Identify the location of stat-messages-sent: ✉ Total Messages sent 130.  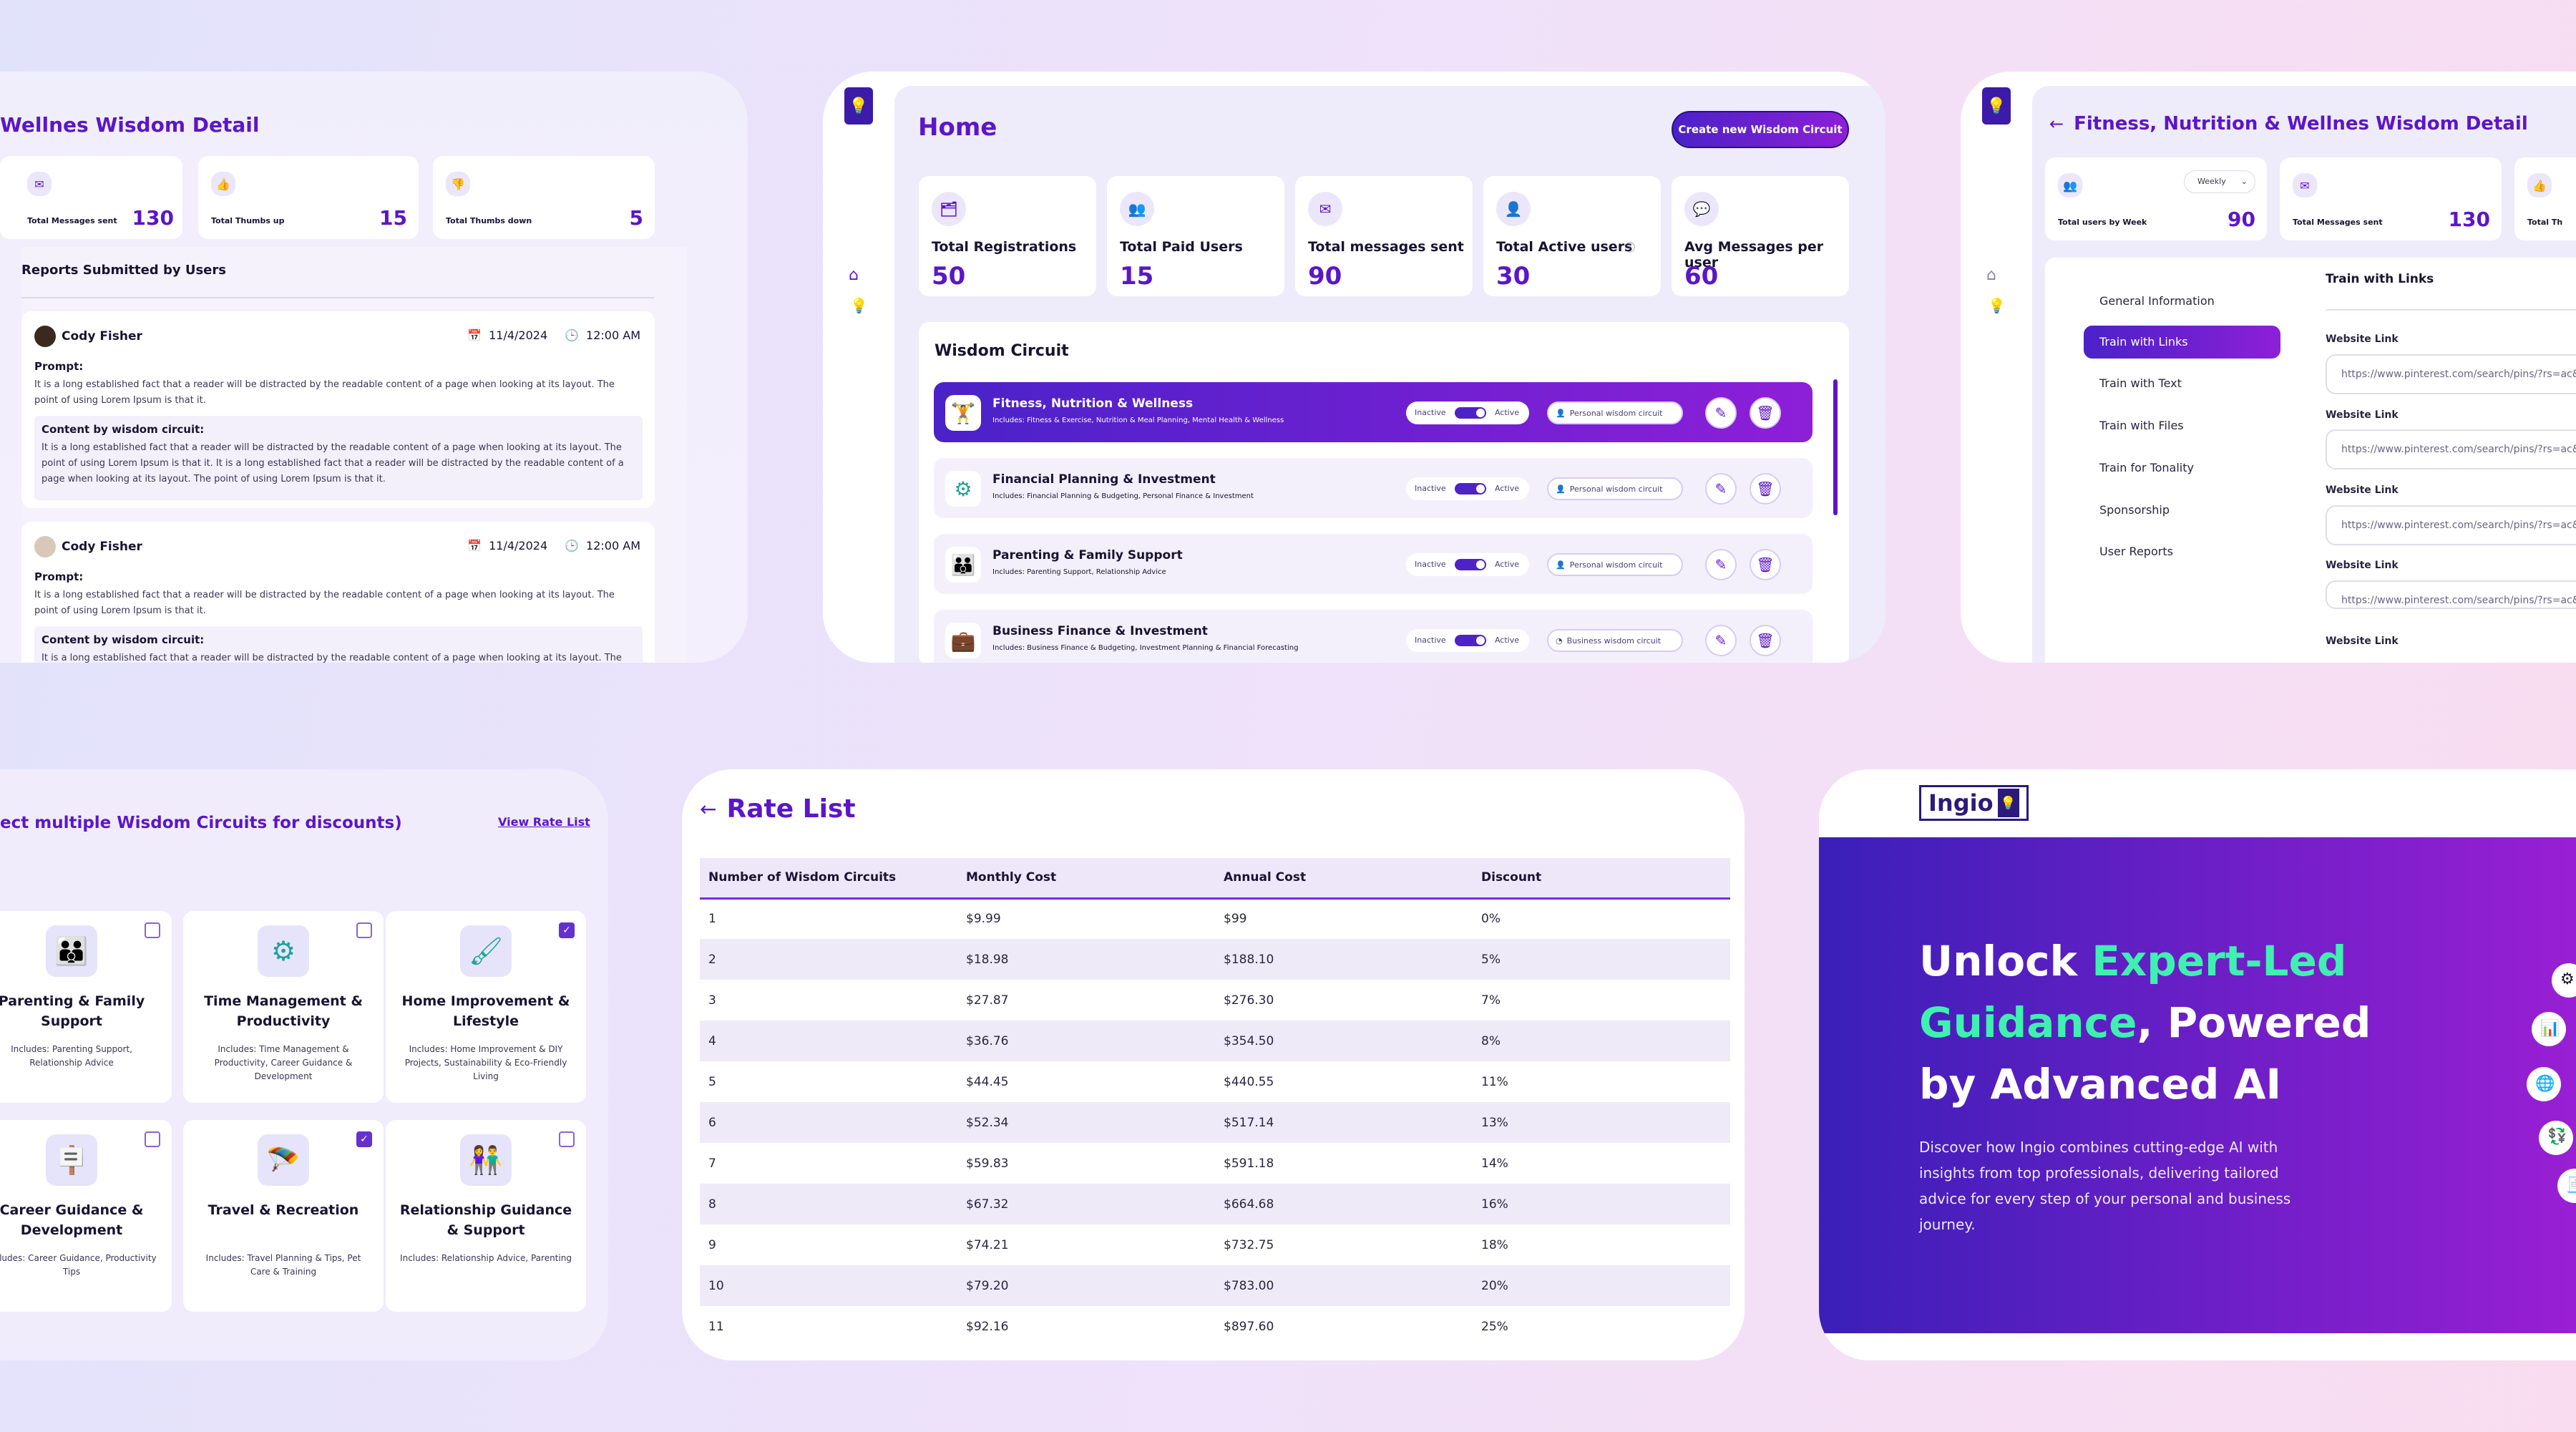
(91, 197).